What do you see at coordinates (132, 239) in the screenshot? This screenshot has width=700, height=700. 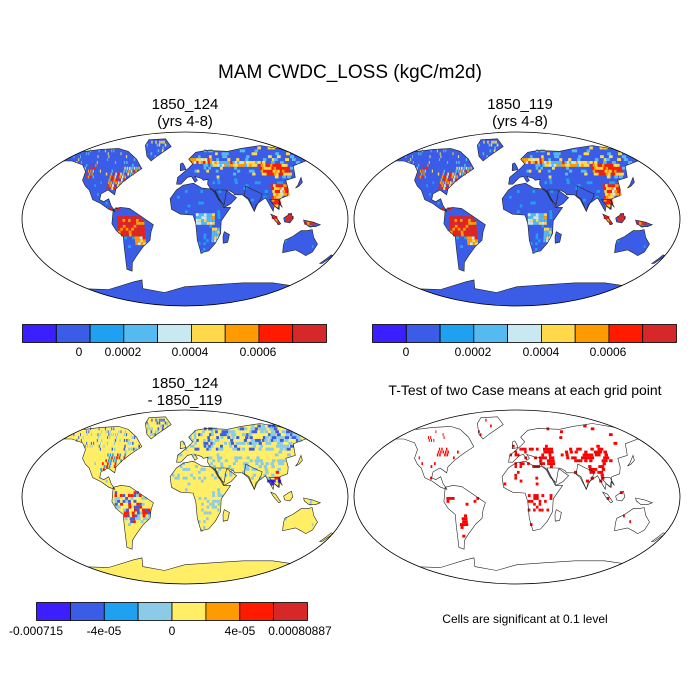 I see `coastline-southAmerica` at bounding box center [132, 239].